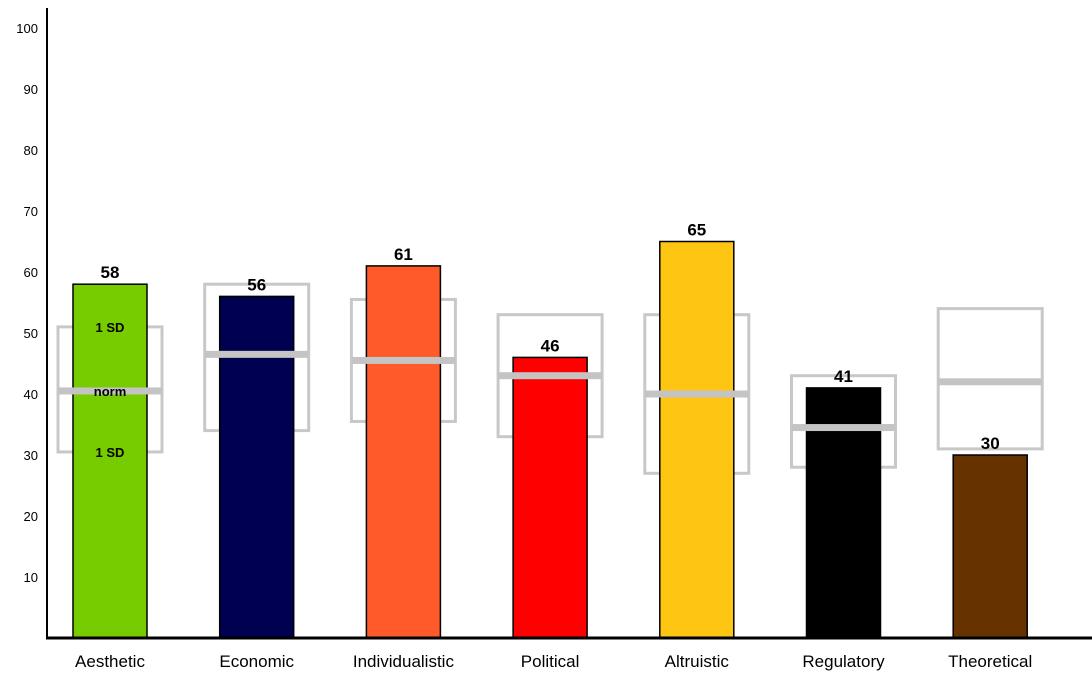  I want to click on y-tick-label: 90, so click(31, 89).